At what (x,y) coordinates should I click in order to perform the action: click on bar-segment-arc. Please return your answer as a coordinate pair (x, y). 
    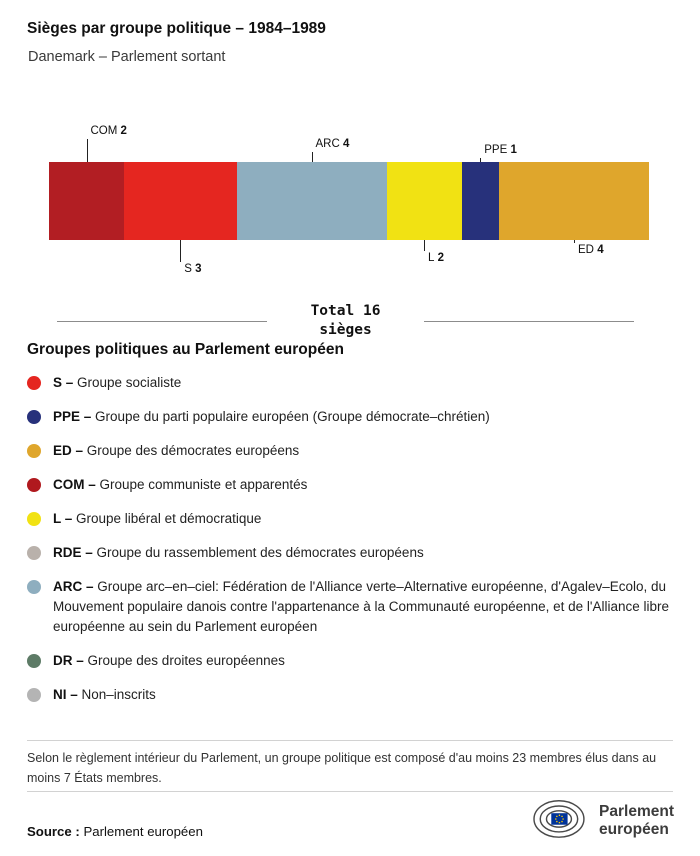
    Looking at the image, I should click on (311, 201).